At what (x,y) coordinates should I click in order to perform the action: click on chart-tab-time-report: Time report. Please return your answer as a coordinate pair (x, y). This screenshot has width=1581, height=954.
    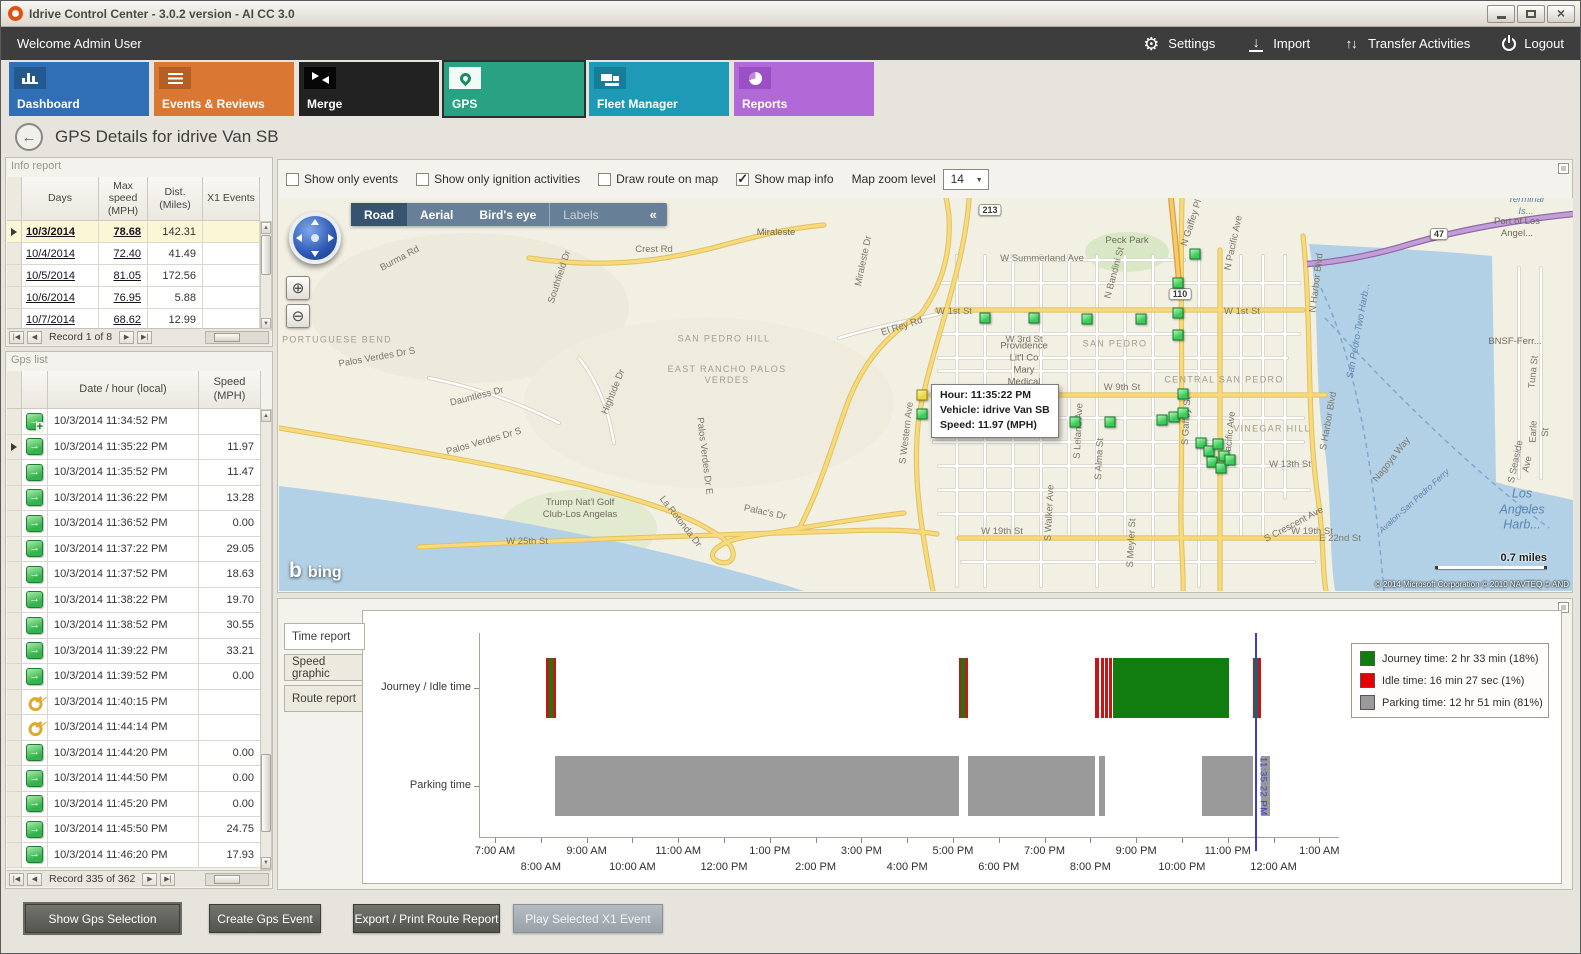
    Looking at the image, I should click on (324, 636).